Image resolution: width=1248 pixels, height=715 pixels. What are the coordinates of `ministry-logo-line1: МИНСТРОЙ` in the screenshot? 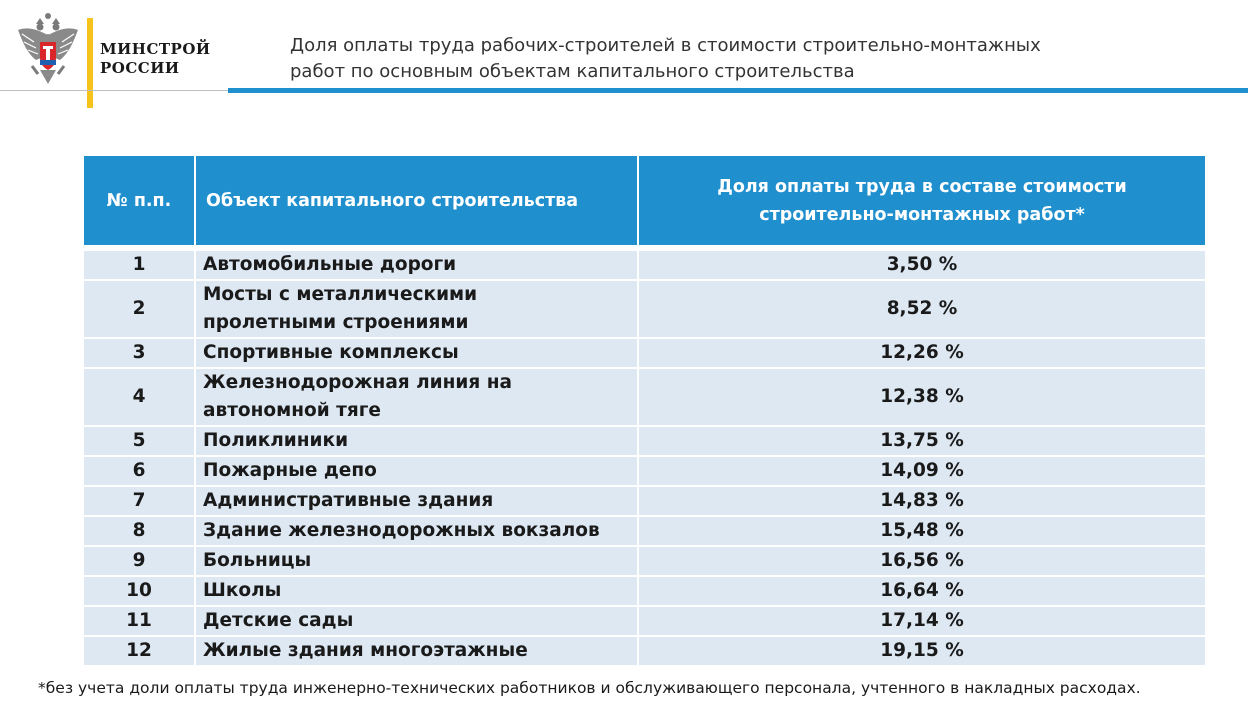 It's located at (155, 49).